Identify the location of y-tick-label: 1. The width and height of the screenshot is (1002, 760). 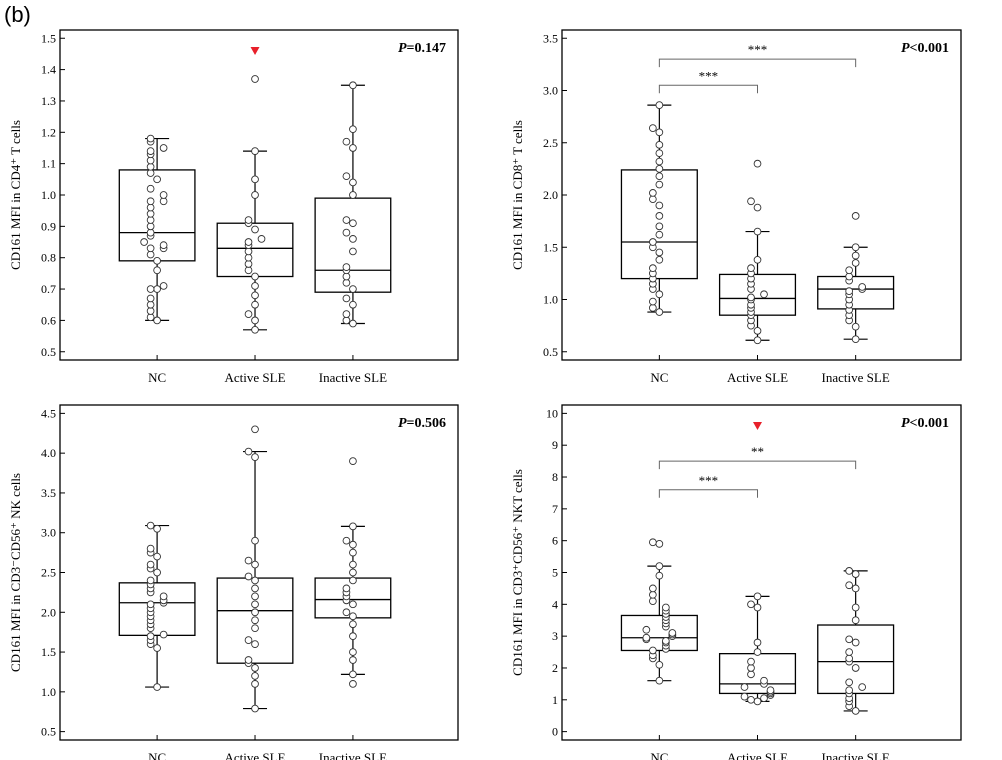
(555, 700).